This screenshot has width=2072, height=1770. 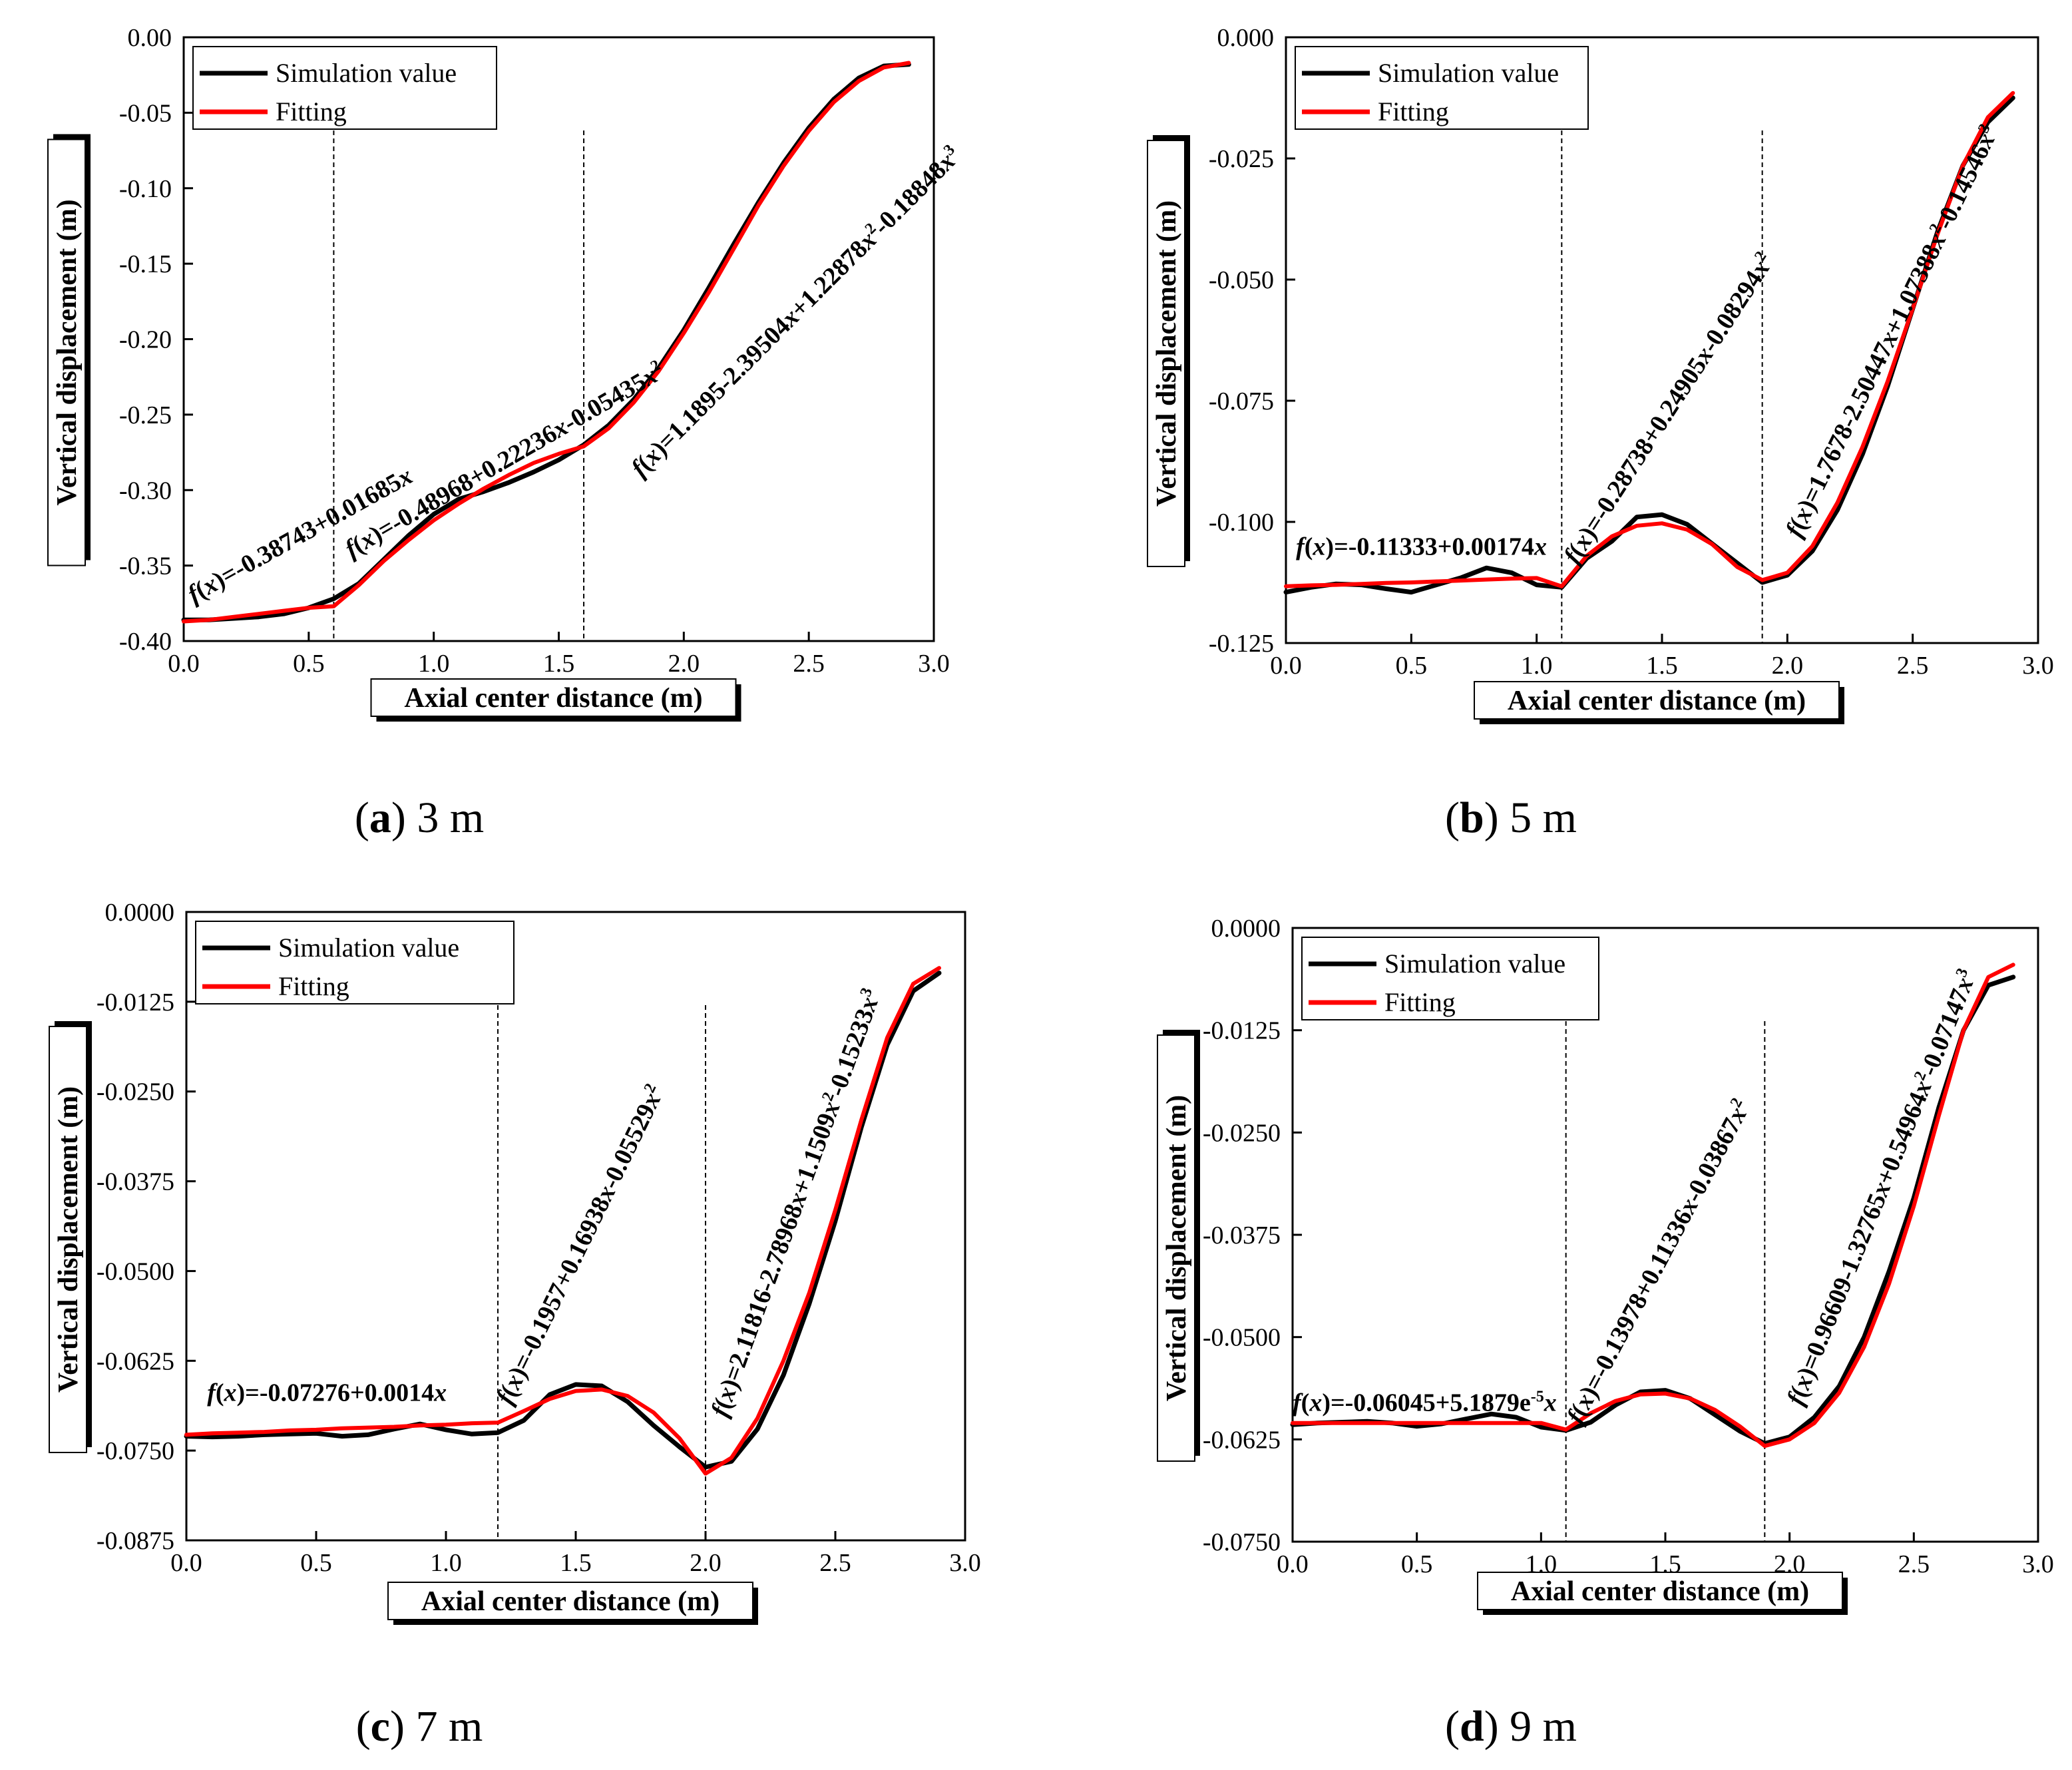 I want to click on y-tick-label: -0.025, so click(x=1241, y=159).